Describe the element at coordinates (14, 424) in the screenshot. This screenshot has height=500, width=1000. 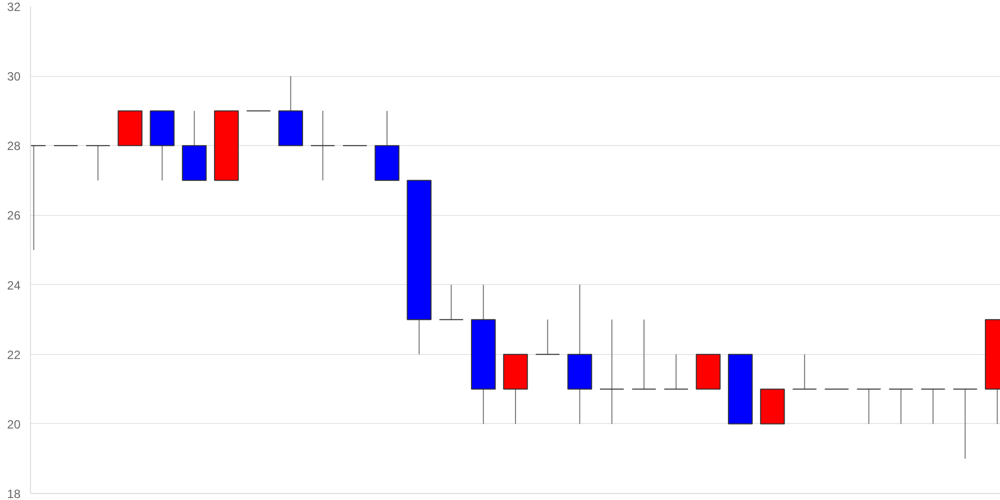
I see `y-tick-label: 20` at that location.